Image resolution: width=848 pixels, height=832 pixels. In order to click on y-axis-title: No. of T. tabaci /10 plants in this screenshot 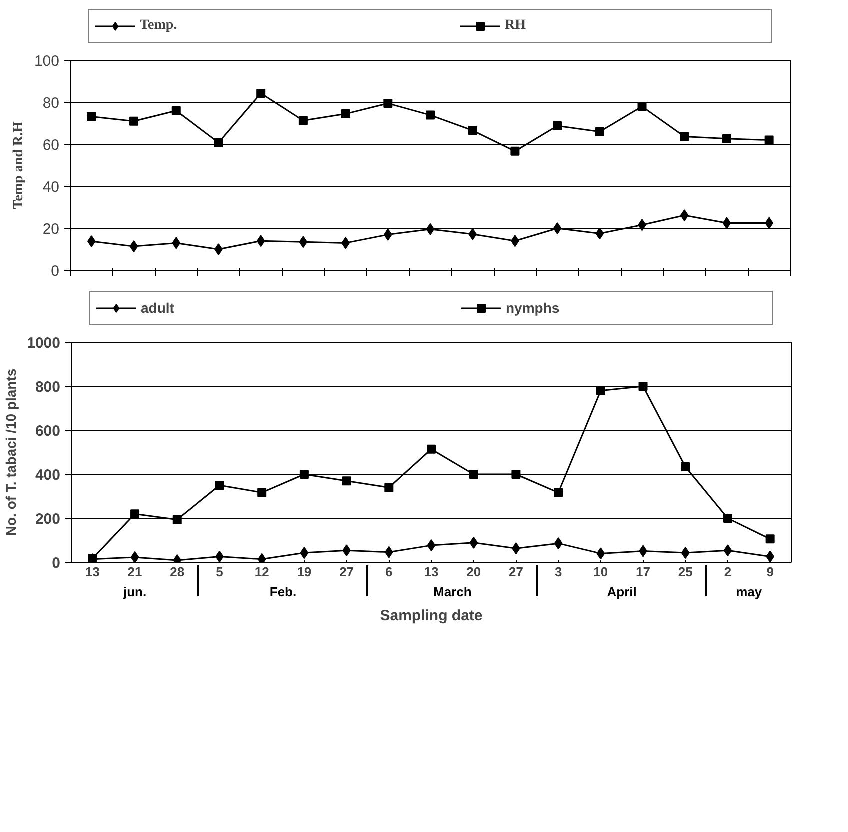, I will do `click(11, 452)`.